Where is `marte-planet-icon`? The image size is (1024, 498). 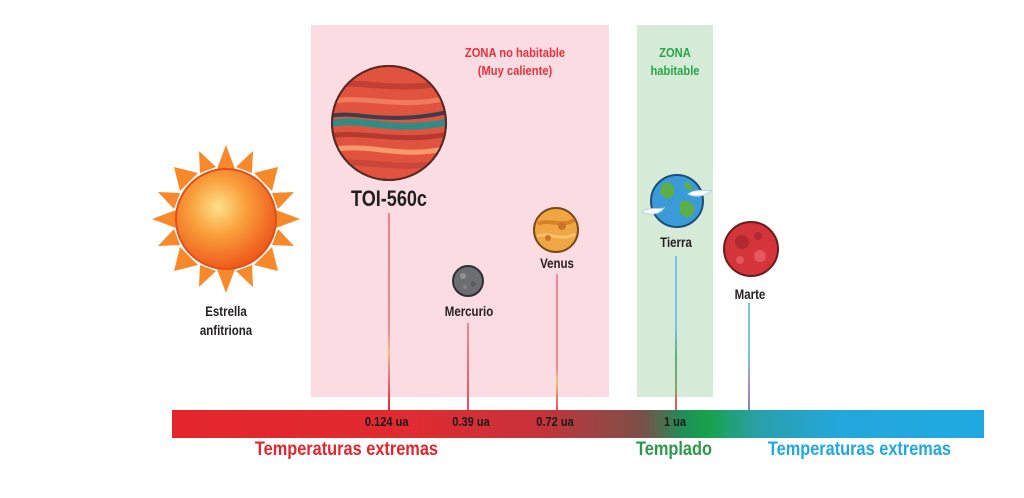 marte-planet-icon is located at coordinates (751, 249).